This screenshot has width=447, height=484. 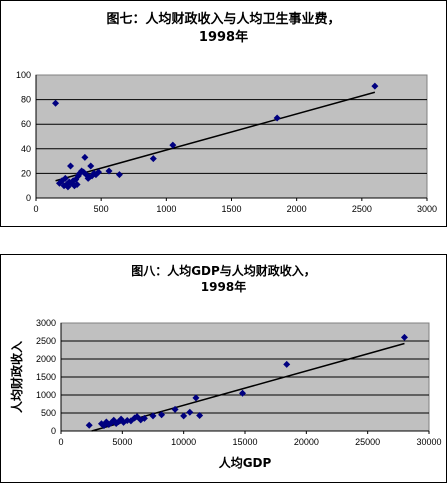 What do you see at coordinates (46, 359) in the screenshot?
I see `y-tick-label: 2000` at bounding box center [46, 359].